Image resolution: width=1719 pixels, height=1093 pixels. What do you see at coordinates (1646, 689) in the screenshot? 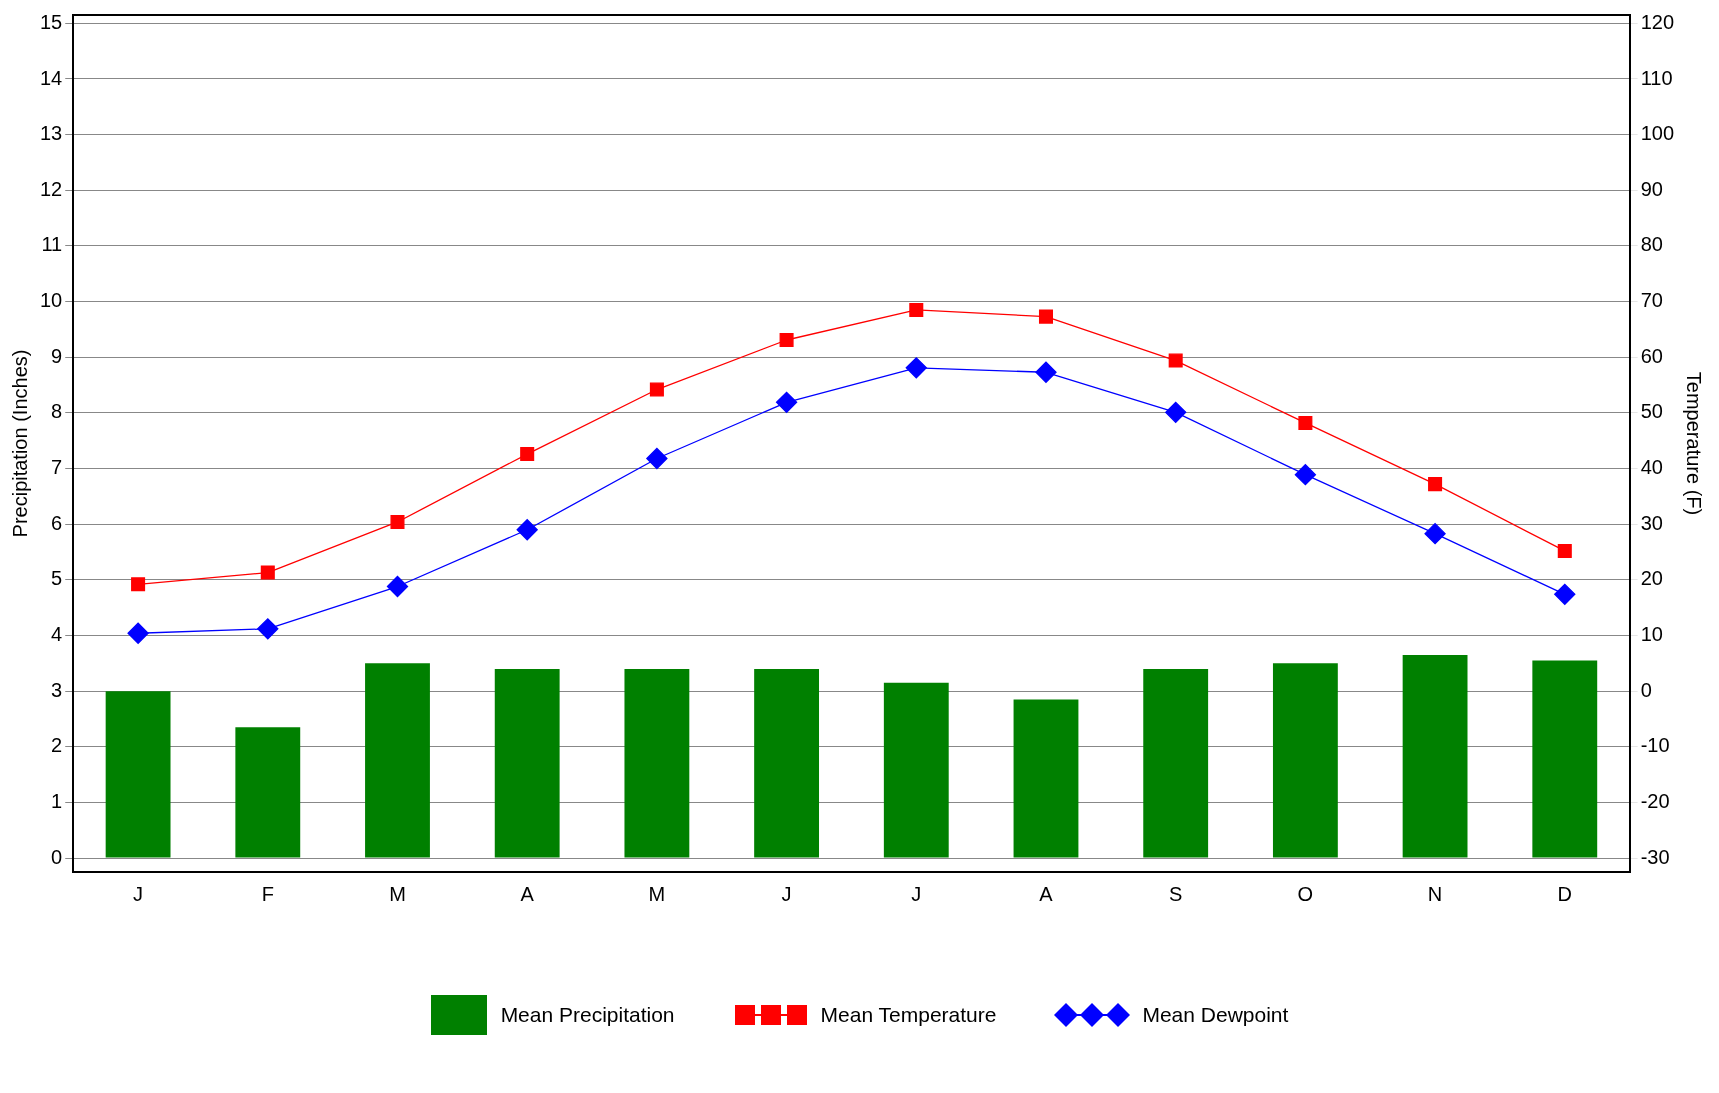
I see `y2-tick-label: 0` at bounding box center [1646, 689].